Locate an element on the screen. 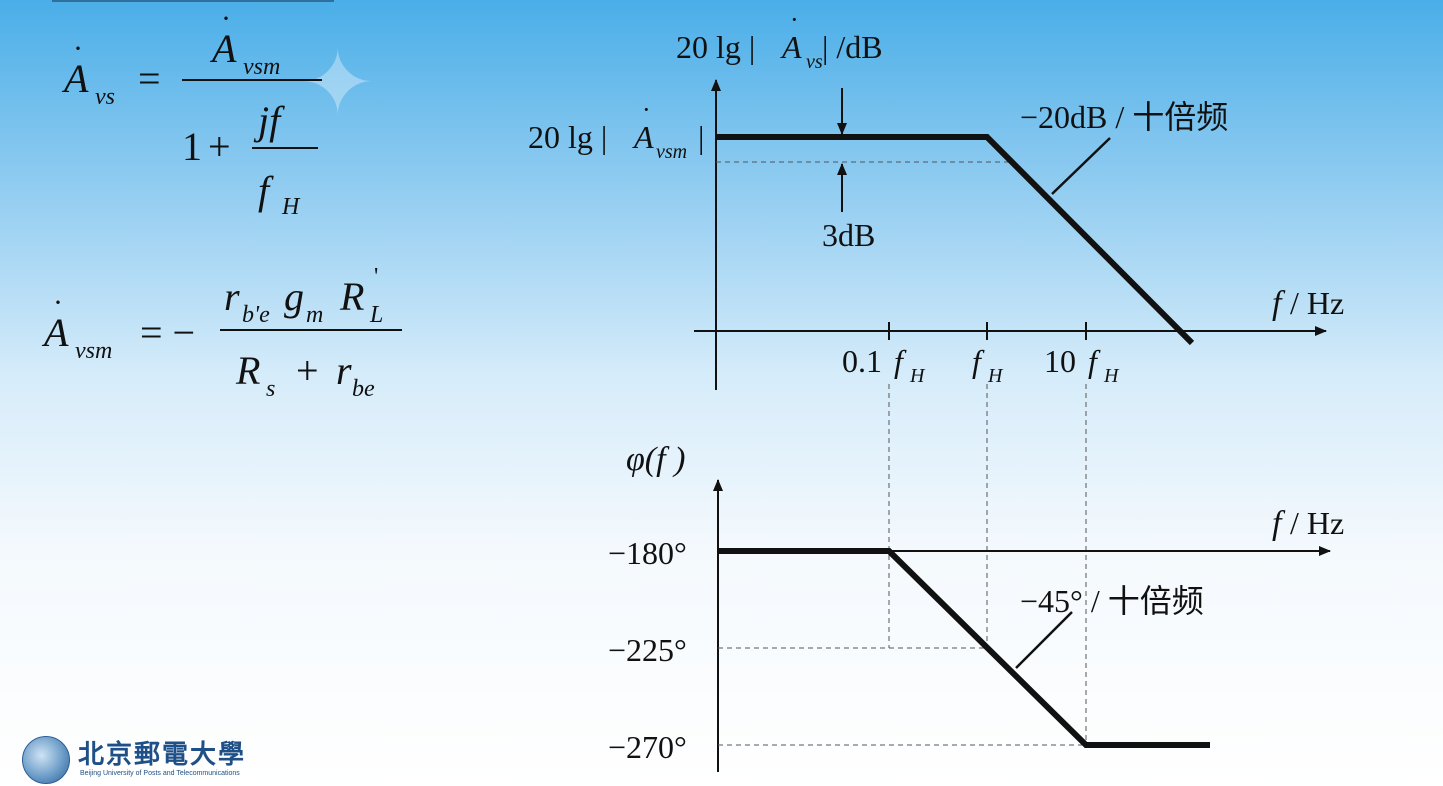  formula1-den-numerator: jf is located at coordinates (269, 120).